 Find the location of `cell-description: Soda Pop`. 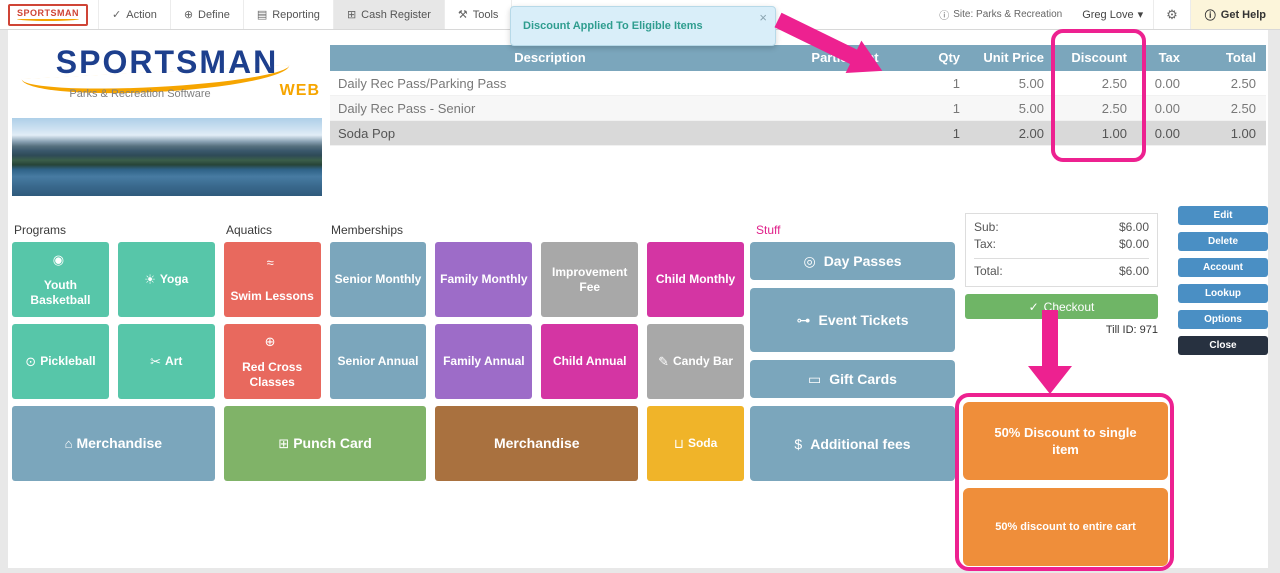

cell-description: Soda Pop is located at coordinates (367, 133).